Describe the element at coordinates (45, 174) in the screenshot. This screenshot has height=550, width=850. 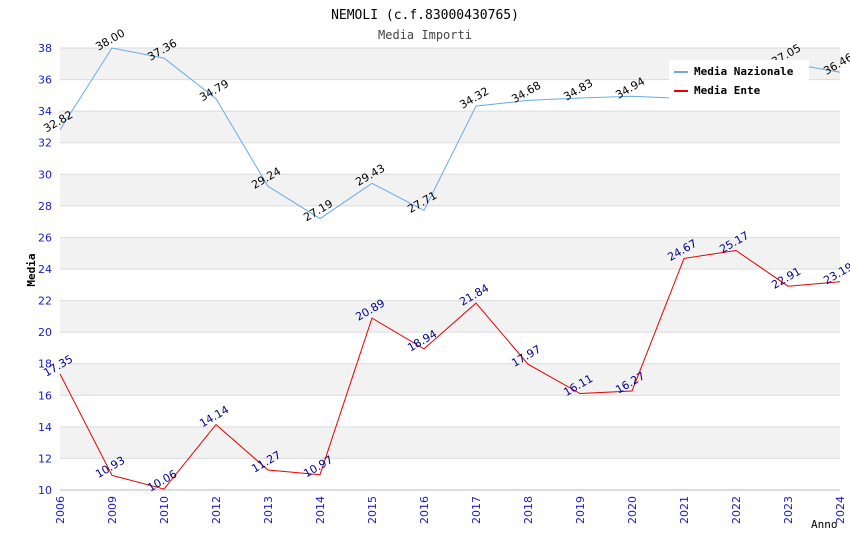
I see `y-tick-label: 30` at that location.